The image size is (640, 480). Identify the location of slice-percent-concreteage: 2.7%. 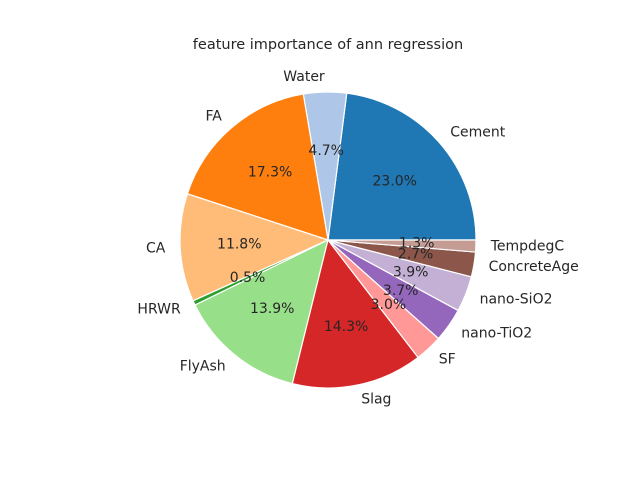
(416, 255).